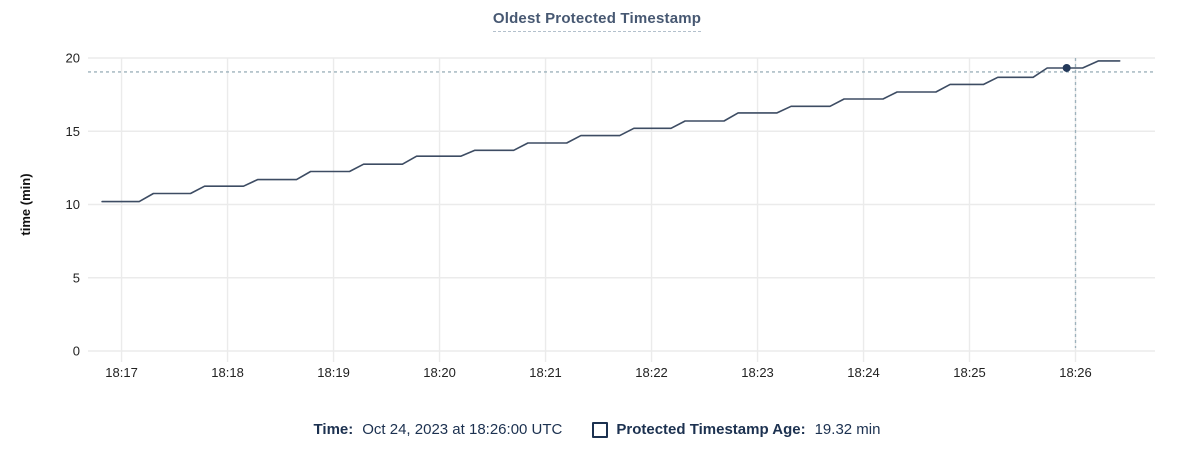 The height and width of the screenshot is (466, 1194). I want to click on y-axis-title: time (min), so click(25, 204).